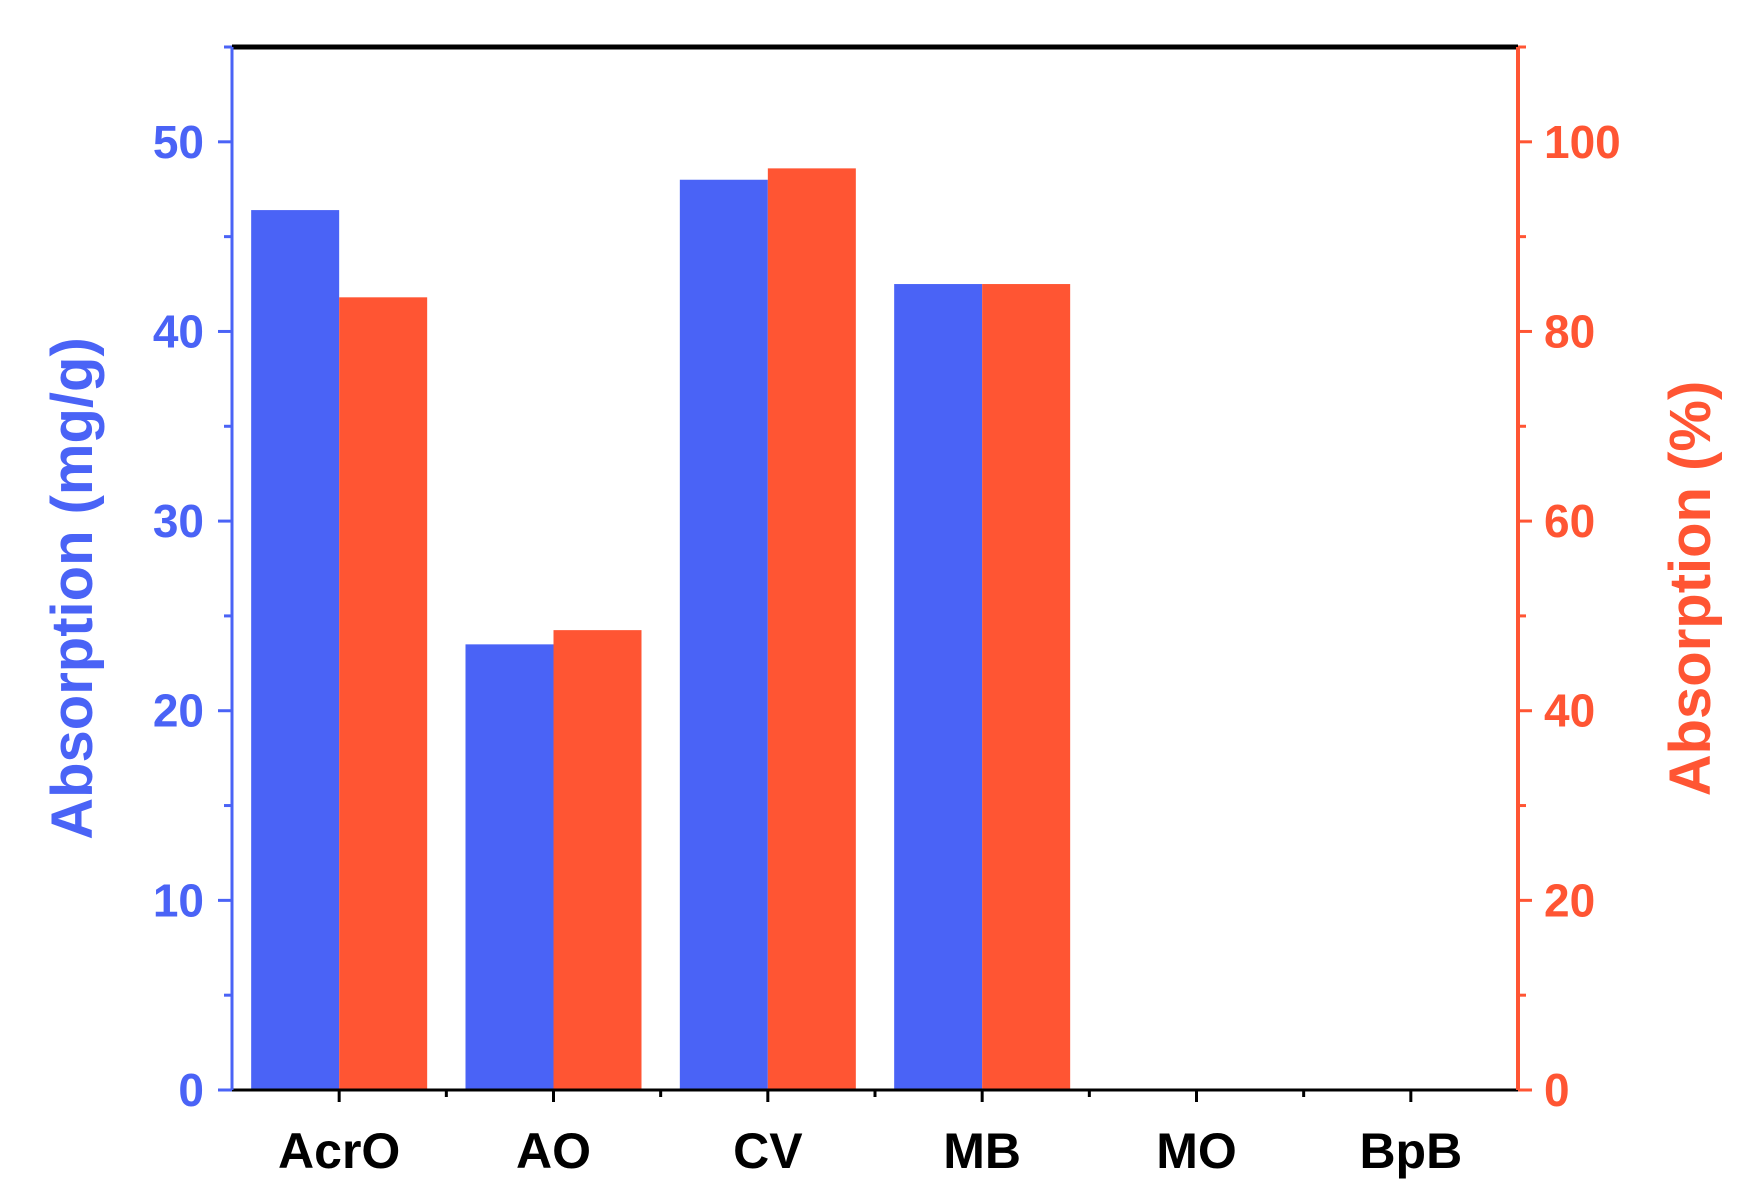 The width and height of the screenshot is (1751, 1200). I want to click on y-right-tick-label: 100, so click(1582, 142).